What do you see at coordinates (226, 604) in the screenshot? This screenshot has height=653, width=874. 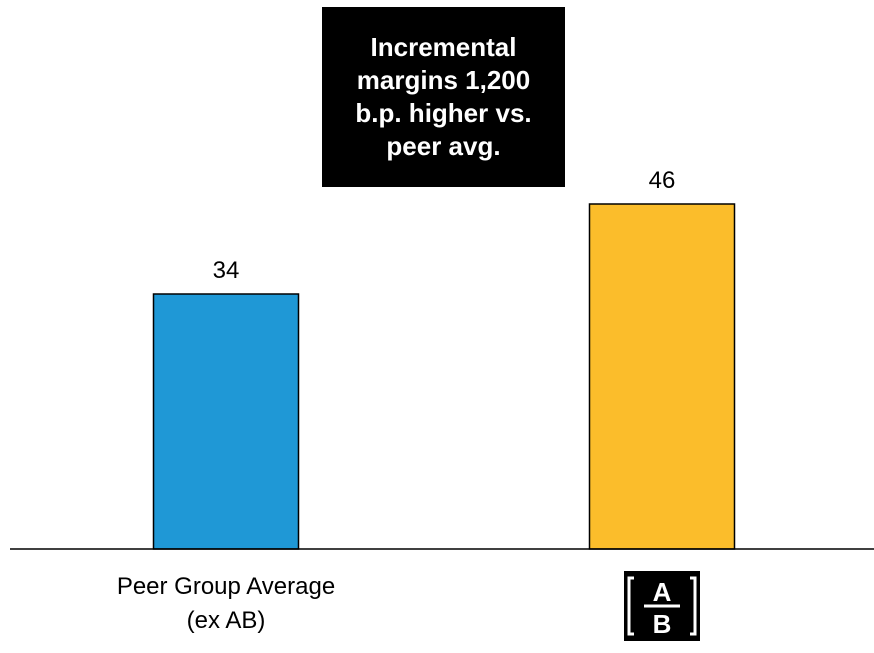 I see `category-label-peer-group: Peer Group Average (ex AB)` at bounding box center [226, 604].